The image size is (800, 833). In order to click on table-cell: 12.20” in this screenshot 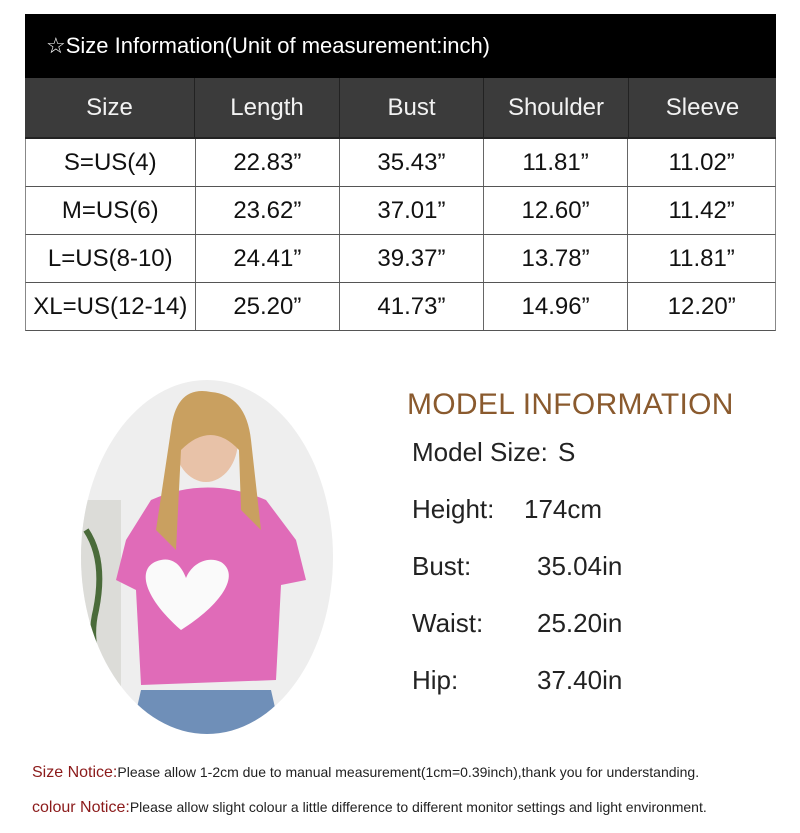, I will do `click(701, 306)`.